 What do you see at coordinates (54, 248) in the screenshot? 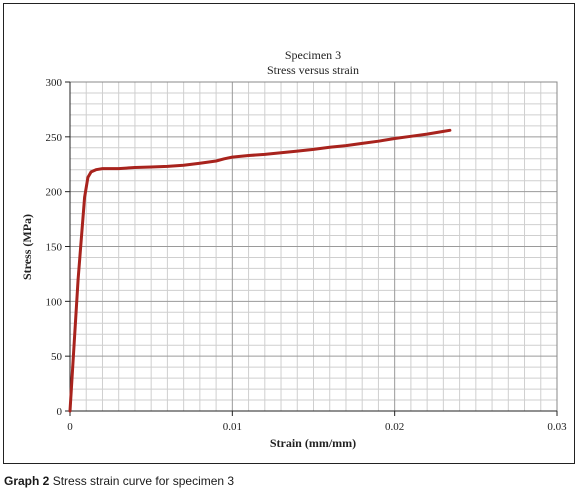
I see `y-tick-label: 150` at bounding box center [54, 248].